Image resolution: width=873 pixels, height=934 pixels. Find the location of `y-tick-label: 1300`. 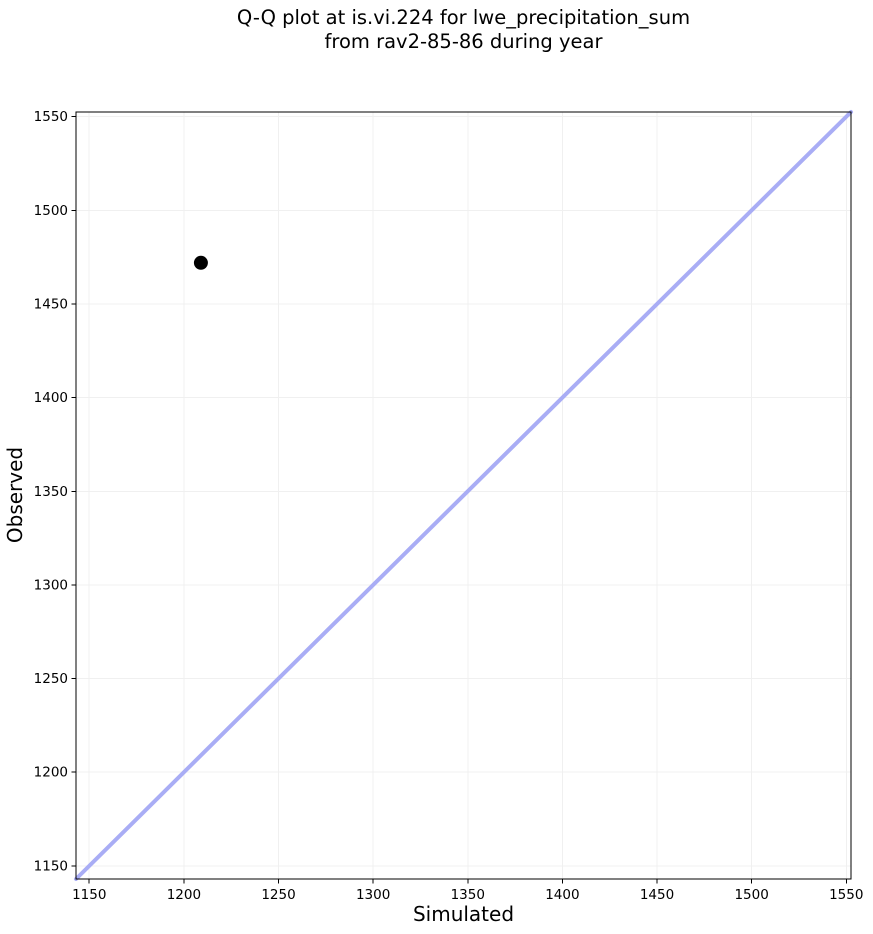

y-tick-label: 1300 is located at coordinates (51, 585).